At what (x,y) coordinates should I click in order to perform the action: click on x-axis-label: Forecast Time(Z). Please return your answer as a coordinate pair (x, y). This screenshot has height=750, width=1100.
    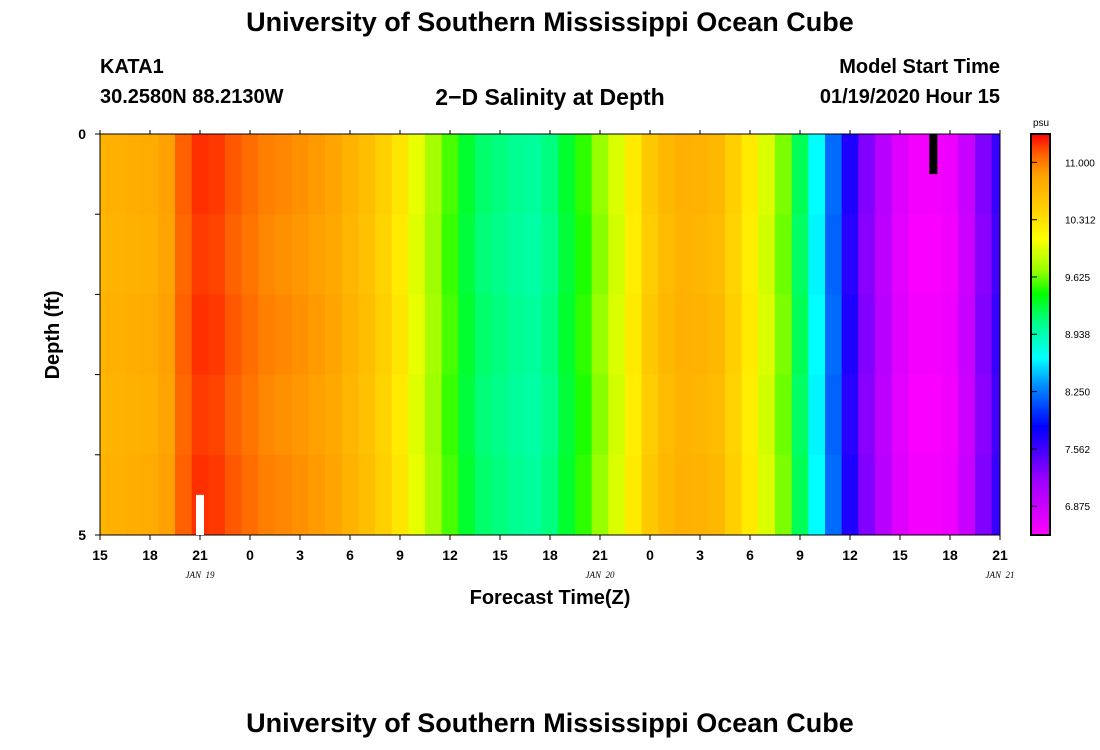
    Looking at the image, I should click on (550, 598).